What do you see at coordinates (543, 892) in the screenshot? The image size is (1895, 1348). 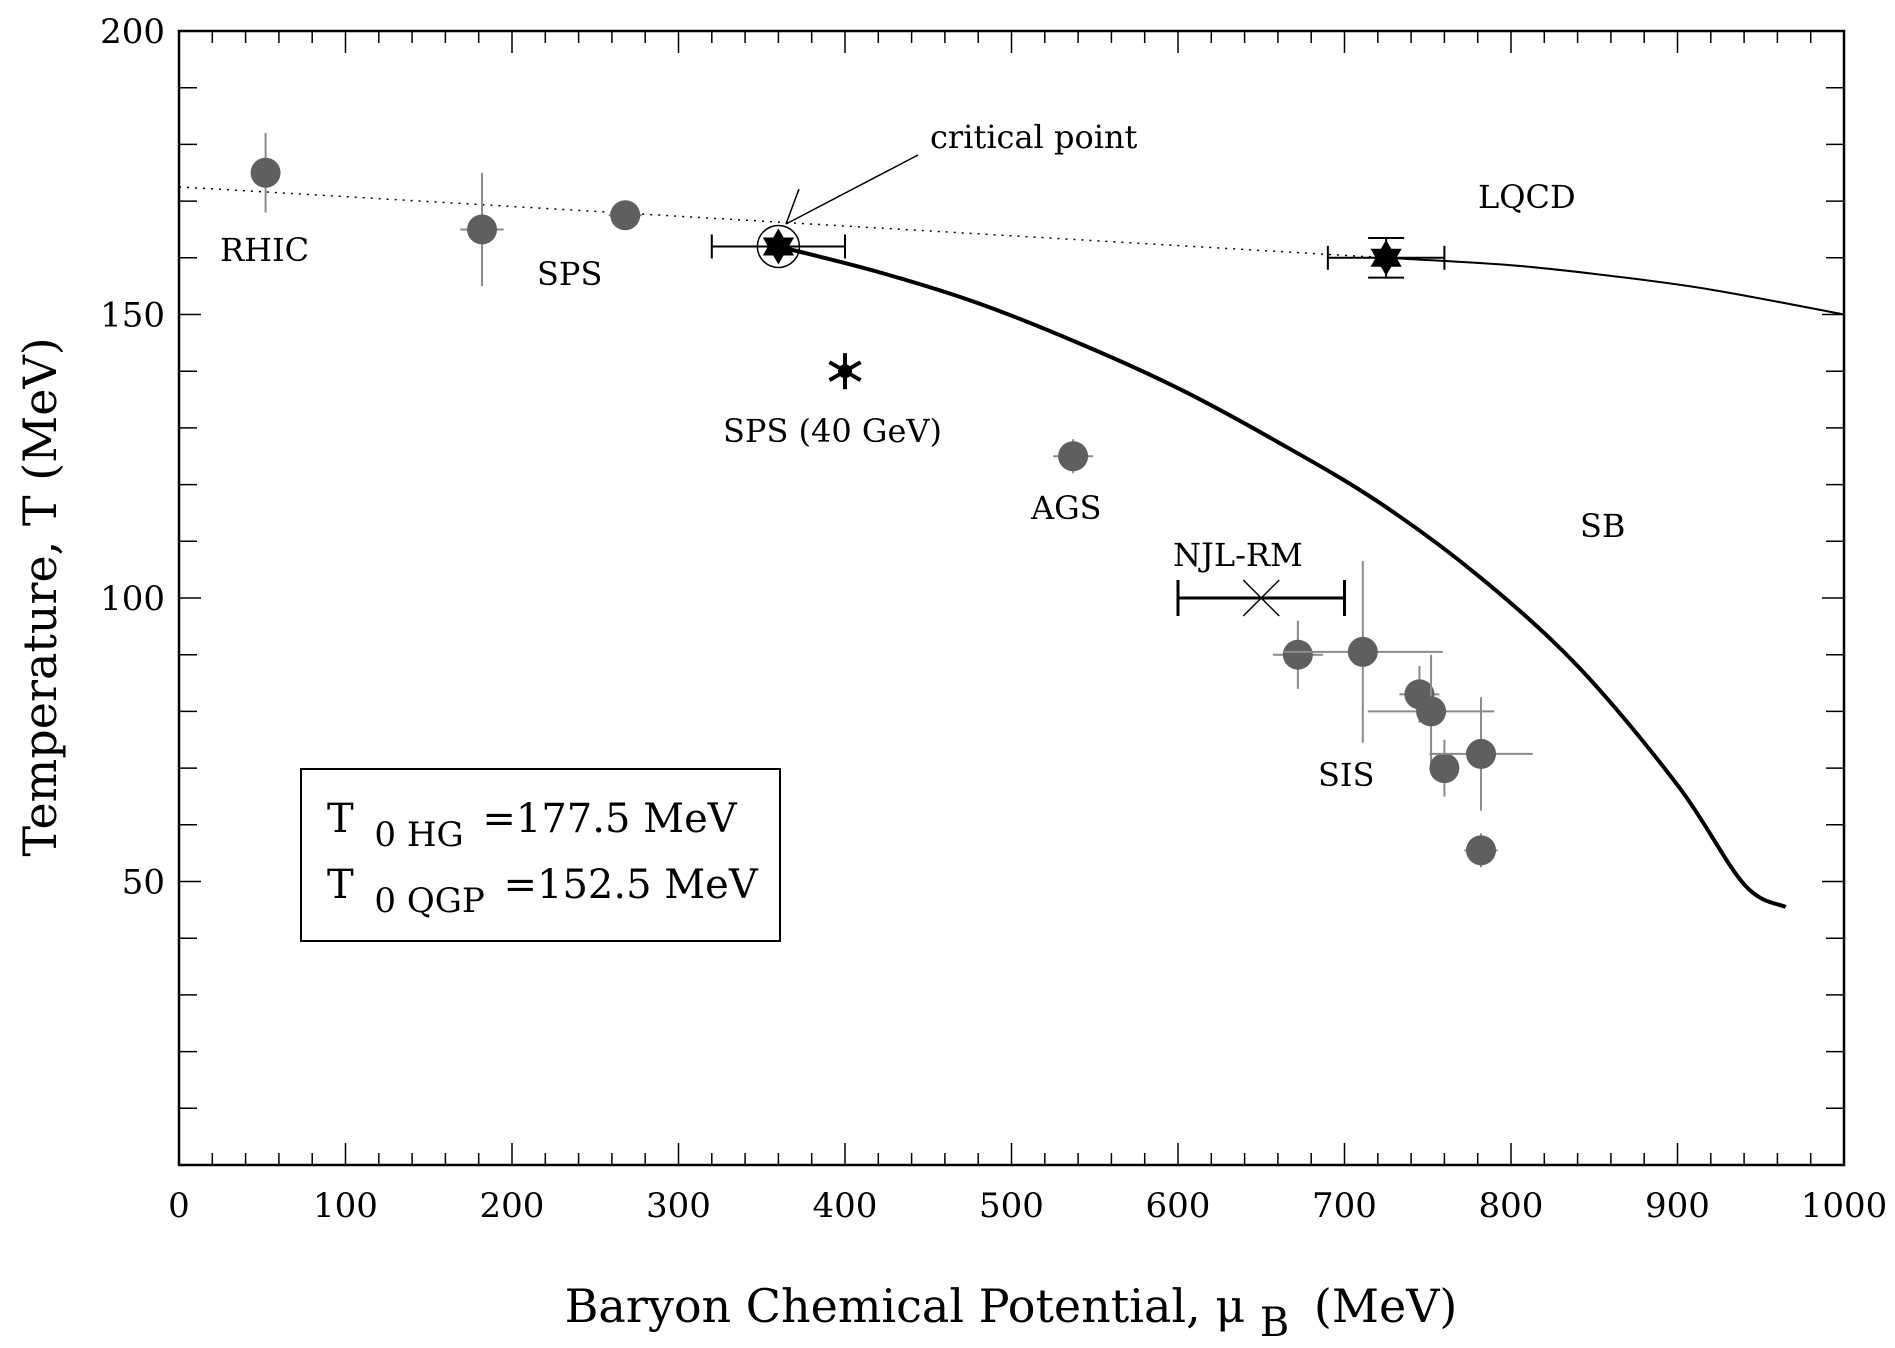 I see `legend-line-qgp: T 0 QGP =152.5 MeV` at bounding box center [543, 892].